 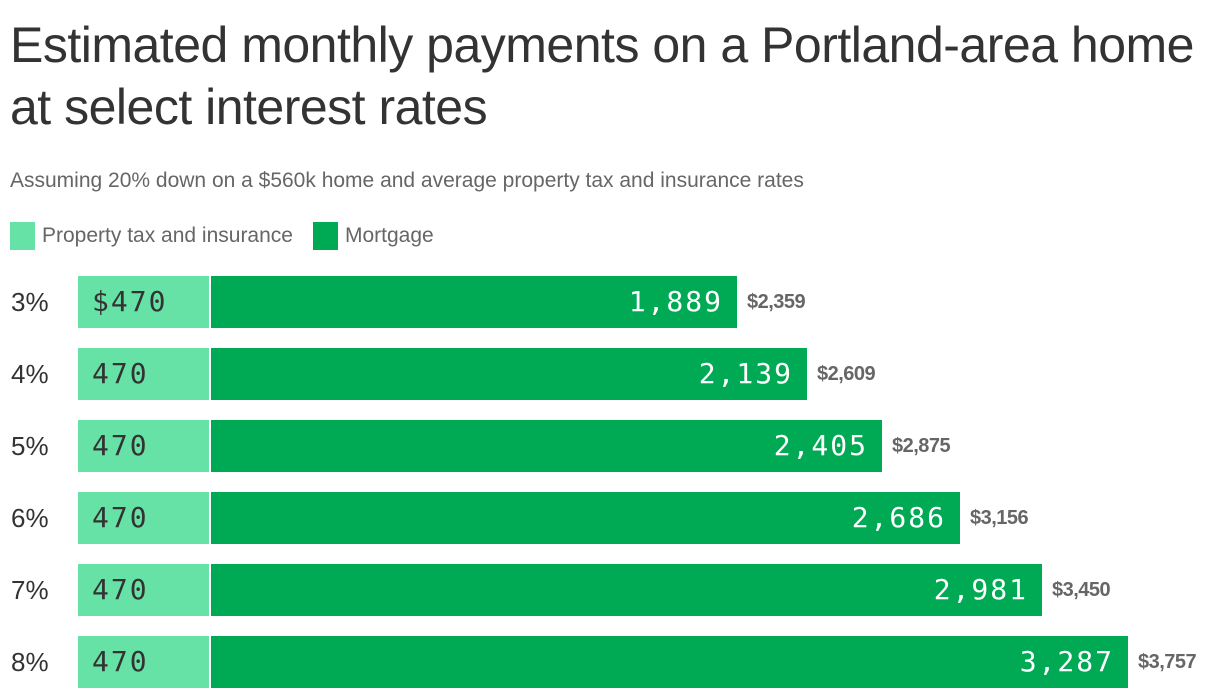 I want to click on total-value: $2,609, so click(x=846, y=374).